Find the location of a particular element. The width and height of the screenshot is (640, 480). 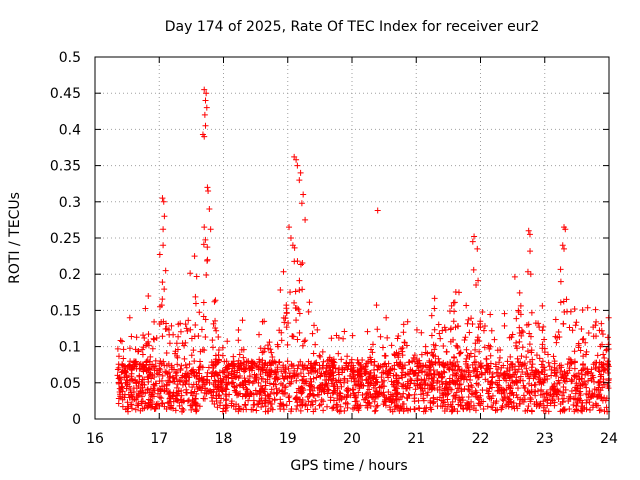

y-tick-label: 0.1 is located at coordinates (70, 348).